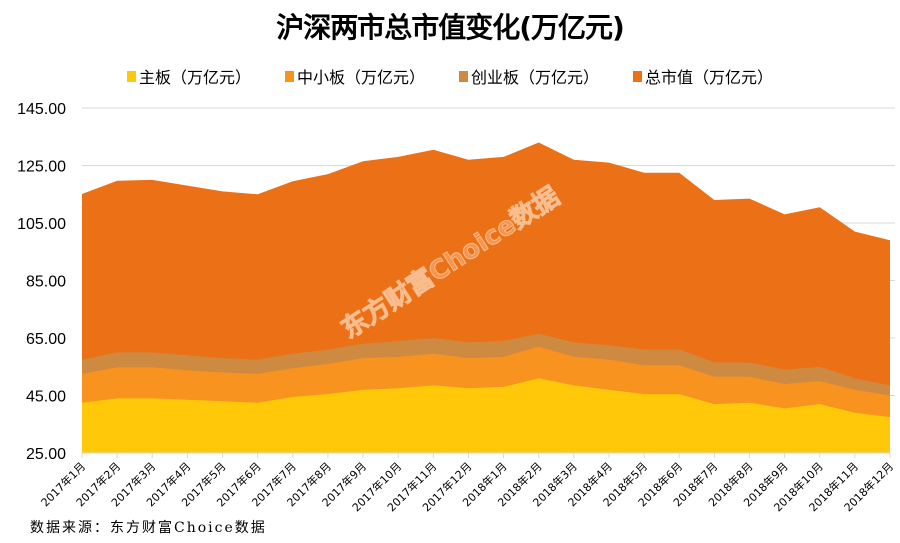 The height and width of the screenshot is (543, 900). I want to click on legend-item-sme-board: 中小板（万亿元）, so click(354, 76).